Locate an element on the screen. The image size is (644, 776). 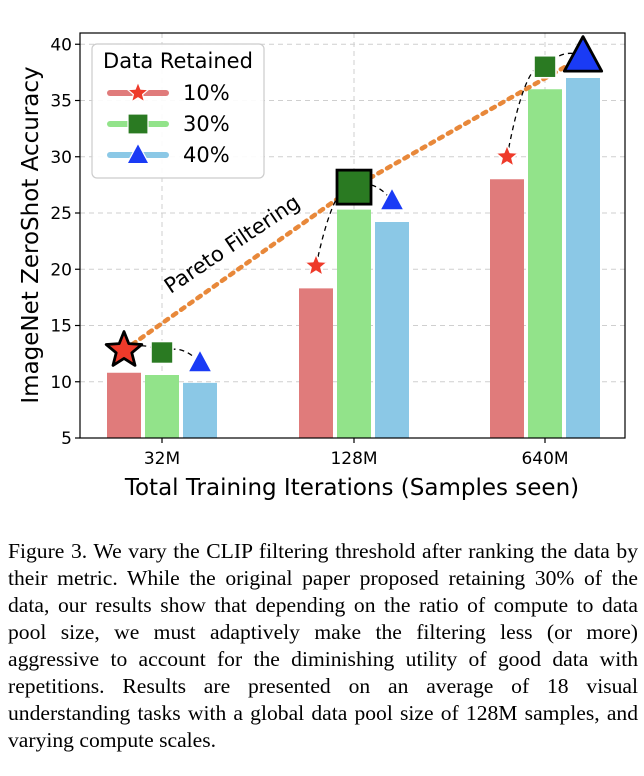
x-axis-ticks: 32M 128M 640M is located at coordinates (356, 453).